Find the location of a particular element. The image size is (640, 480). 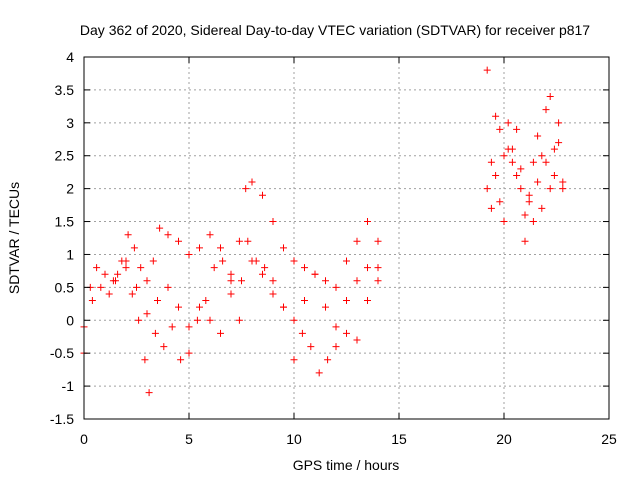

y-tick-label: -1.5 is located at coordinates (62, 419).